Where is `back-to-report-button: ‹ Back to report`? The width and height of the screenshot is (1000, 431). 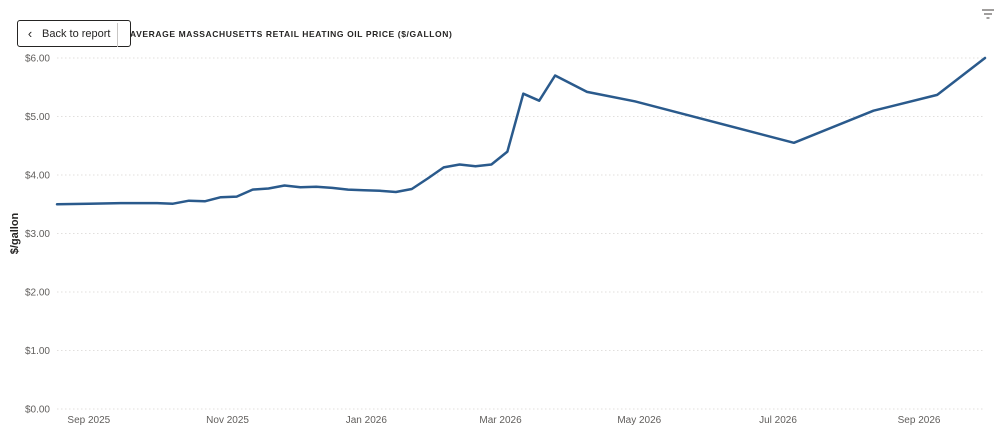 back-to-report-button: ‹ Back to report is located at coordinates (74, 33).